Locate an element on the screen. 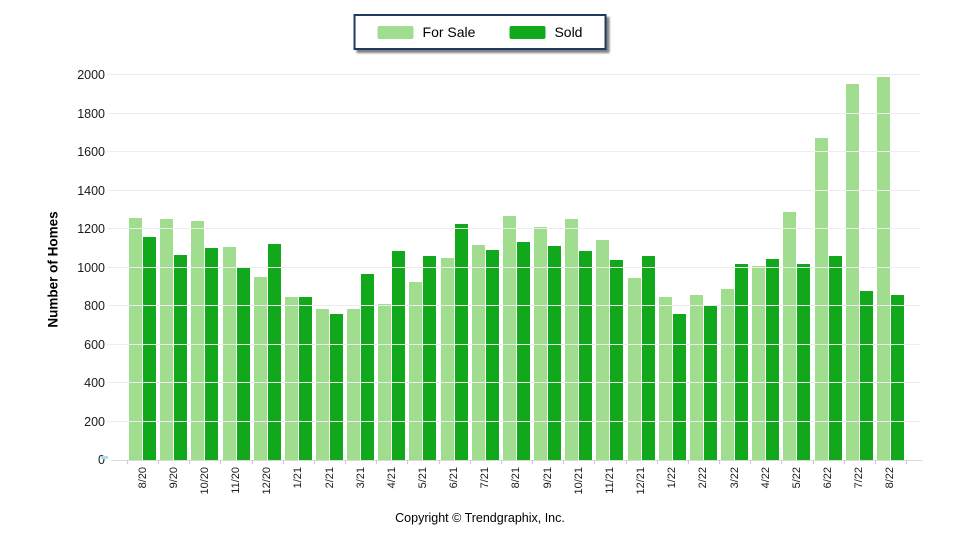 The height and width of the screenshot is (550, 960). x-tick-label: 10/21 is located at coordinates (578, 481).